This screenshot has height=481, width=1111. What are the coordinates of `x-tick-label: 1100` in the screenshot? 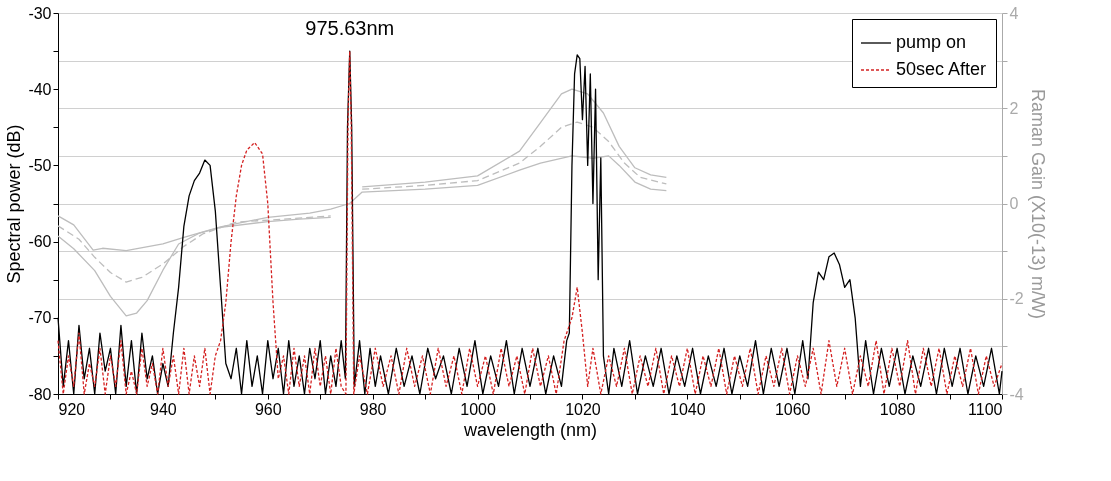 It's located at (985, 409).